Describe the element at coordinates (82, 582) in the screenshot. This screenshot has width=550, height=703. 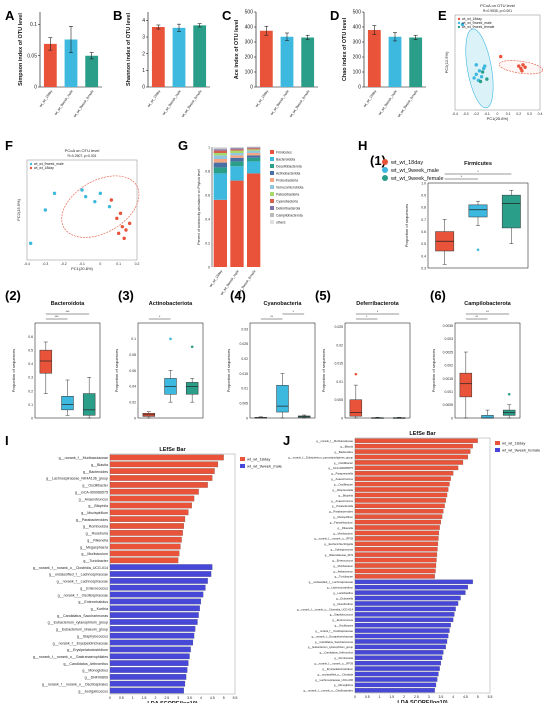
I see `taxon-label: g__norank_f__Lachnospiraceae` at that location.